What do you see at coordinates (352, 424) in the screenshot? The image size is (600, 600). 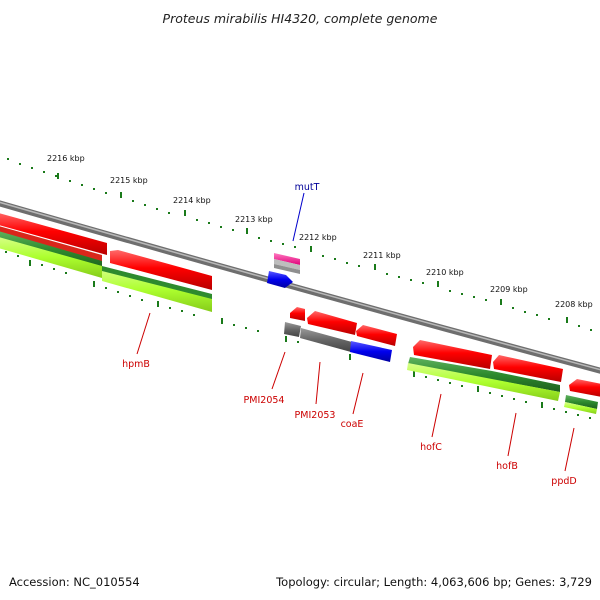 I see `label-coaE: coaE` at bounding box center [352, 424].